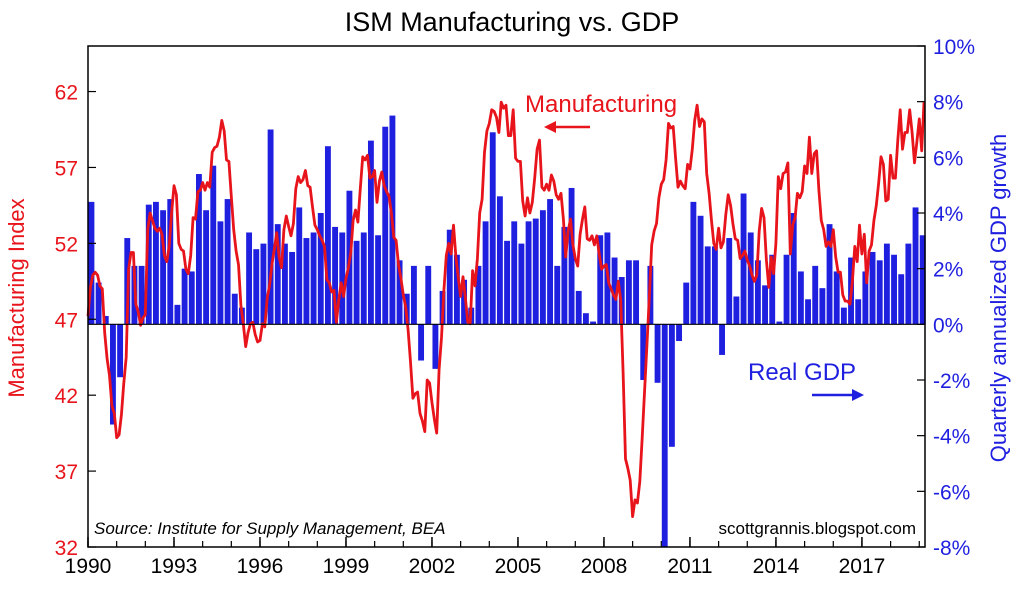  I want to click on right-tick-label: 6%, so click(948, 158).